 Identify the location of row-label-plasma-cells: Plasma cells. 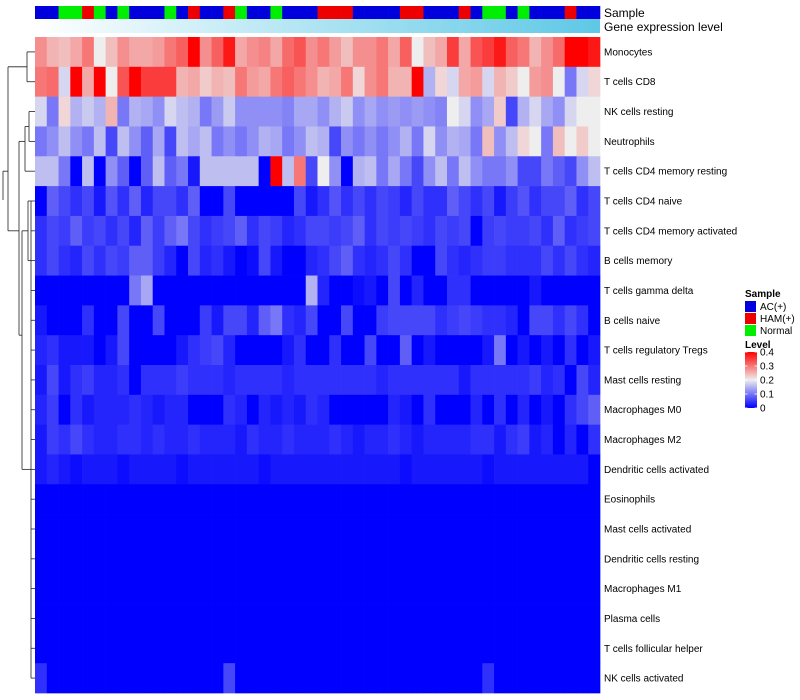
(632, 619).